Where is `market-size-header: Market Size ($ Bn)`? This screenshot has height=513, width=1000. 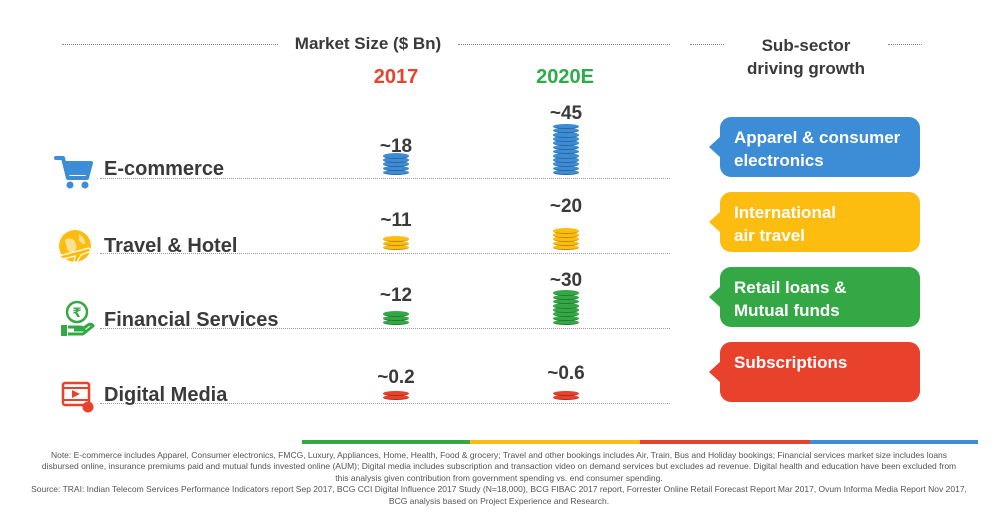 market-size-header: Market Size ($ Bn) is located at coordinates (368, 43).